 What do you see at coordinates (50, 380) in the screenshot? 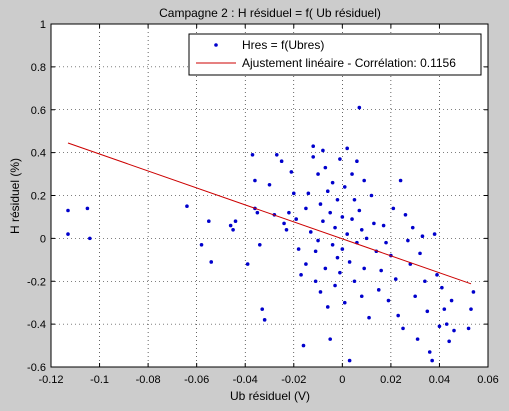
I see `x-tick-label: -0.12` at bounding box center [50, 380].